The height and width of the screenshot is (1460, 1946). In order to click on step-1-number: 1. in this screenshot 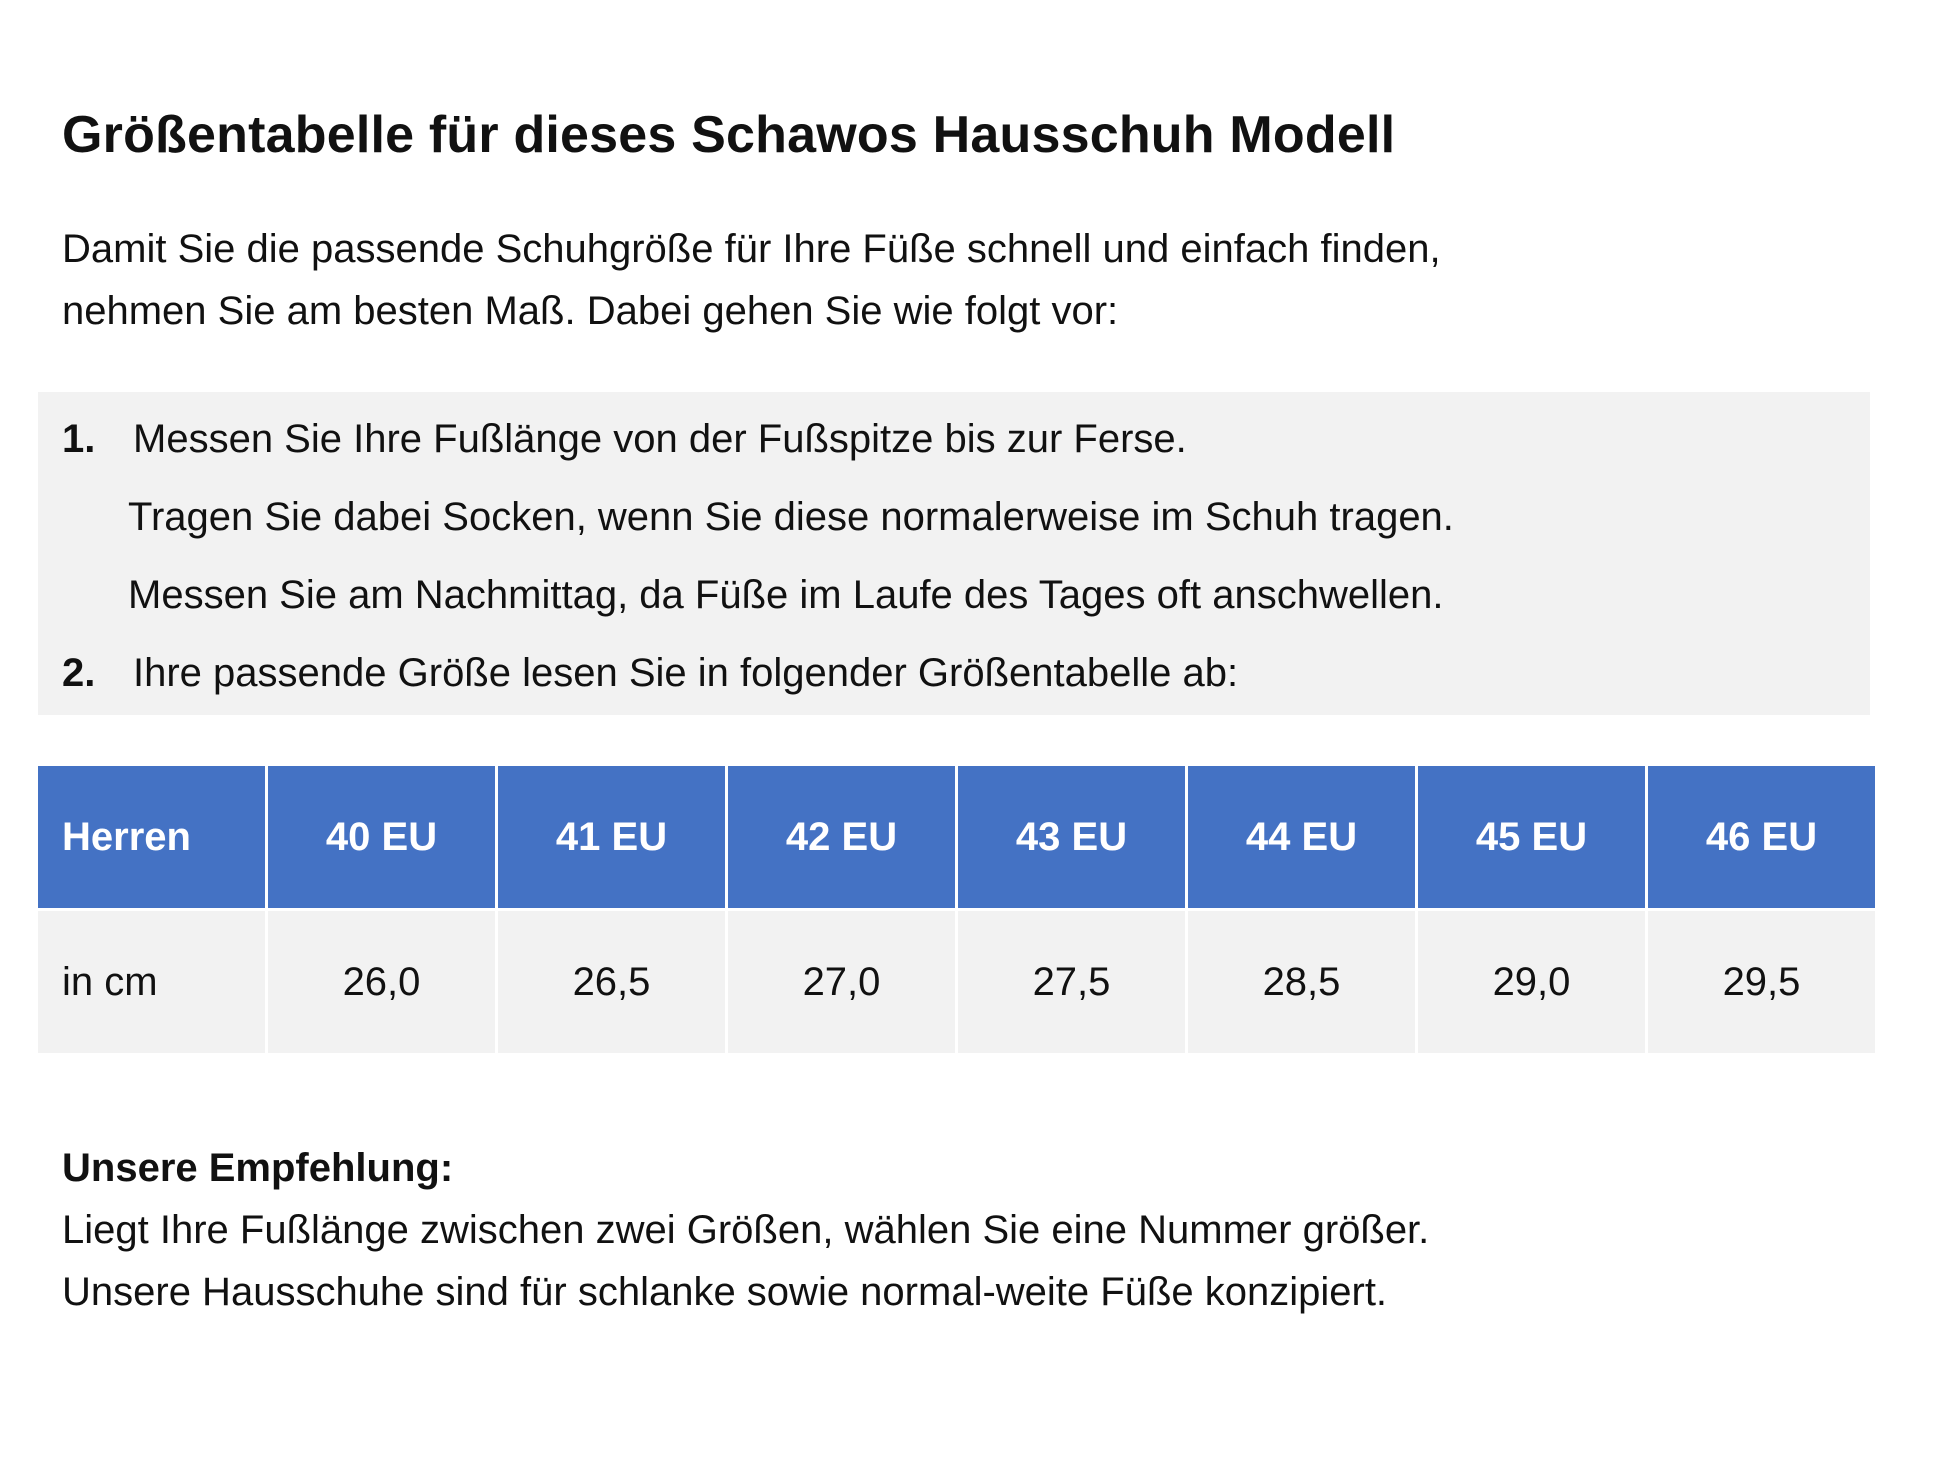, I will do `click(79, 439)`.